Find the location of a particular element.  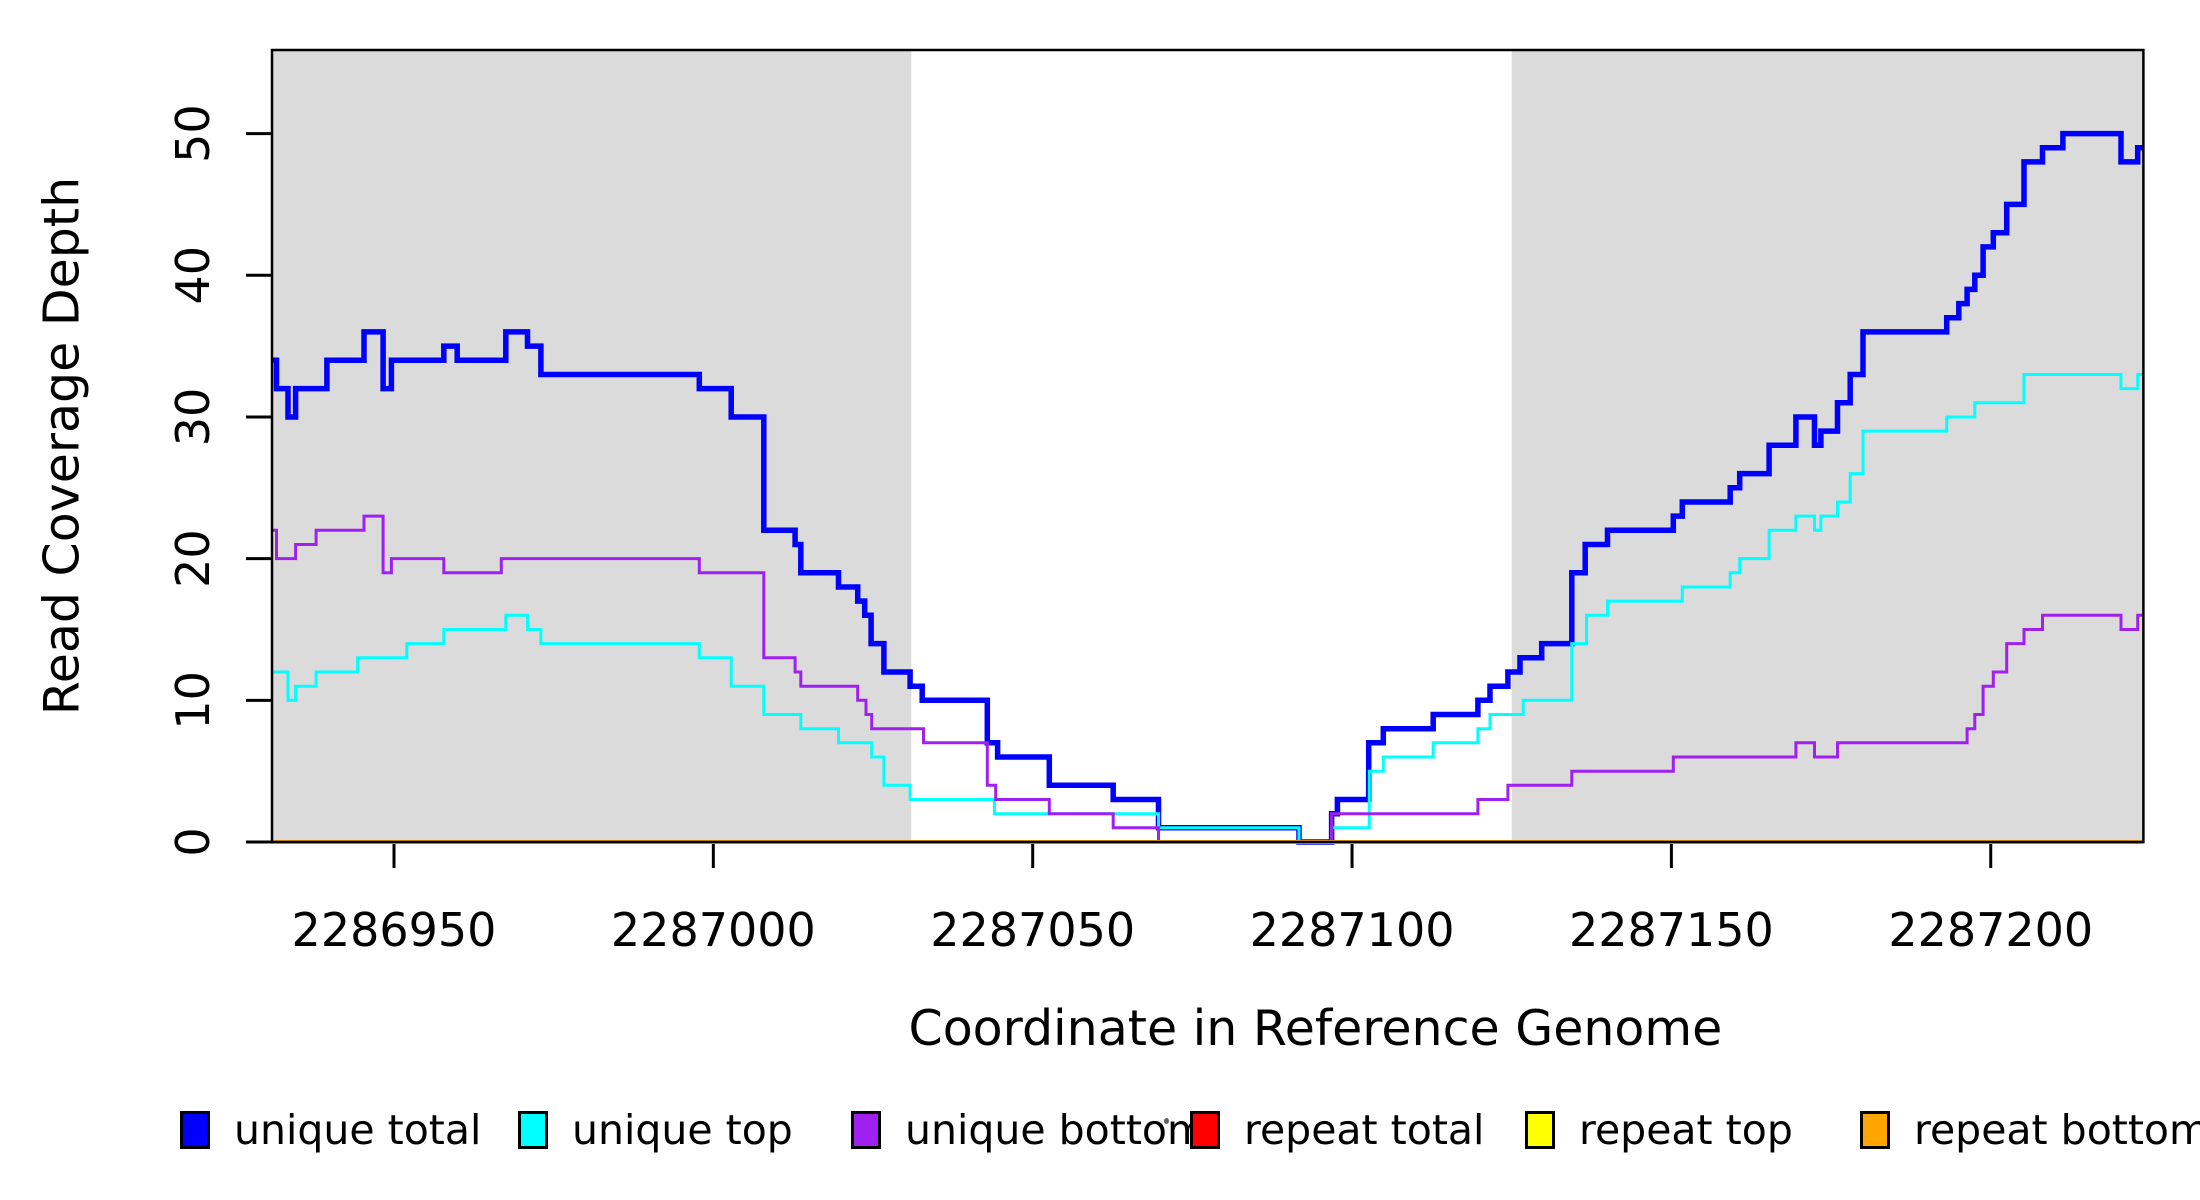

legend-item-unique-bottom: unique bottom is located at coordinates (1029, 1130).